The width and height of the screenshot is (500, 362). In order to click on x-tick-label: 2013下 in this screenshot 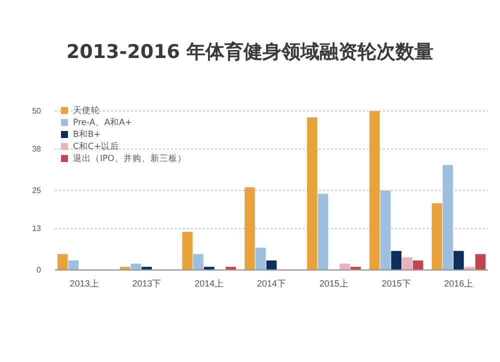, I will do `click(147, 283)`.